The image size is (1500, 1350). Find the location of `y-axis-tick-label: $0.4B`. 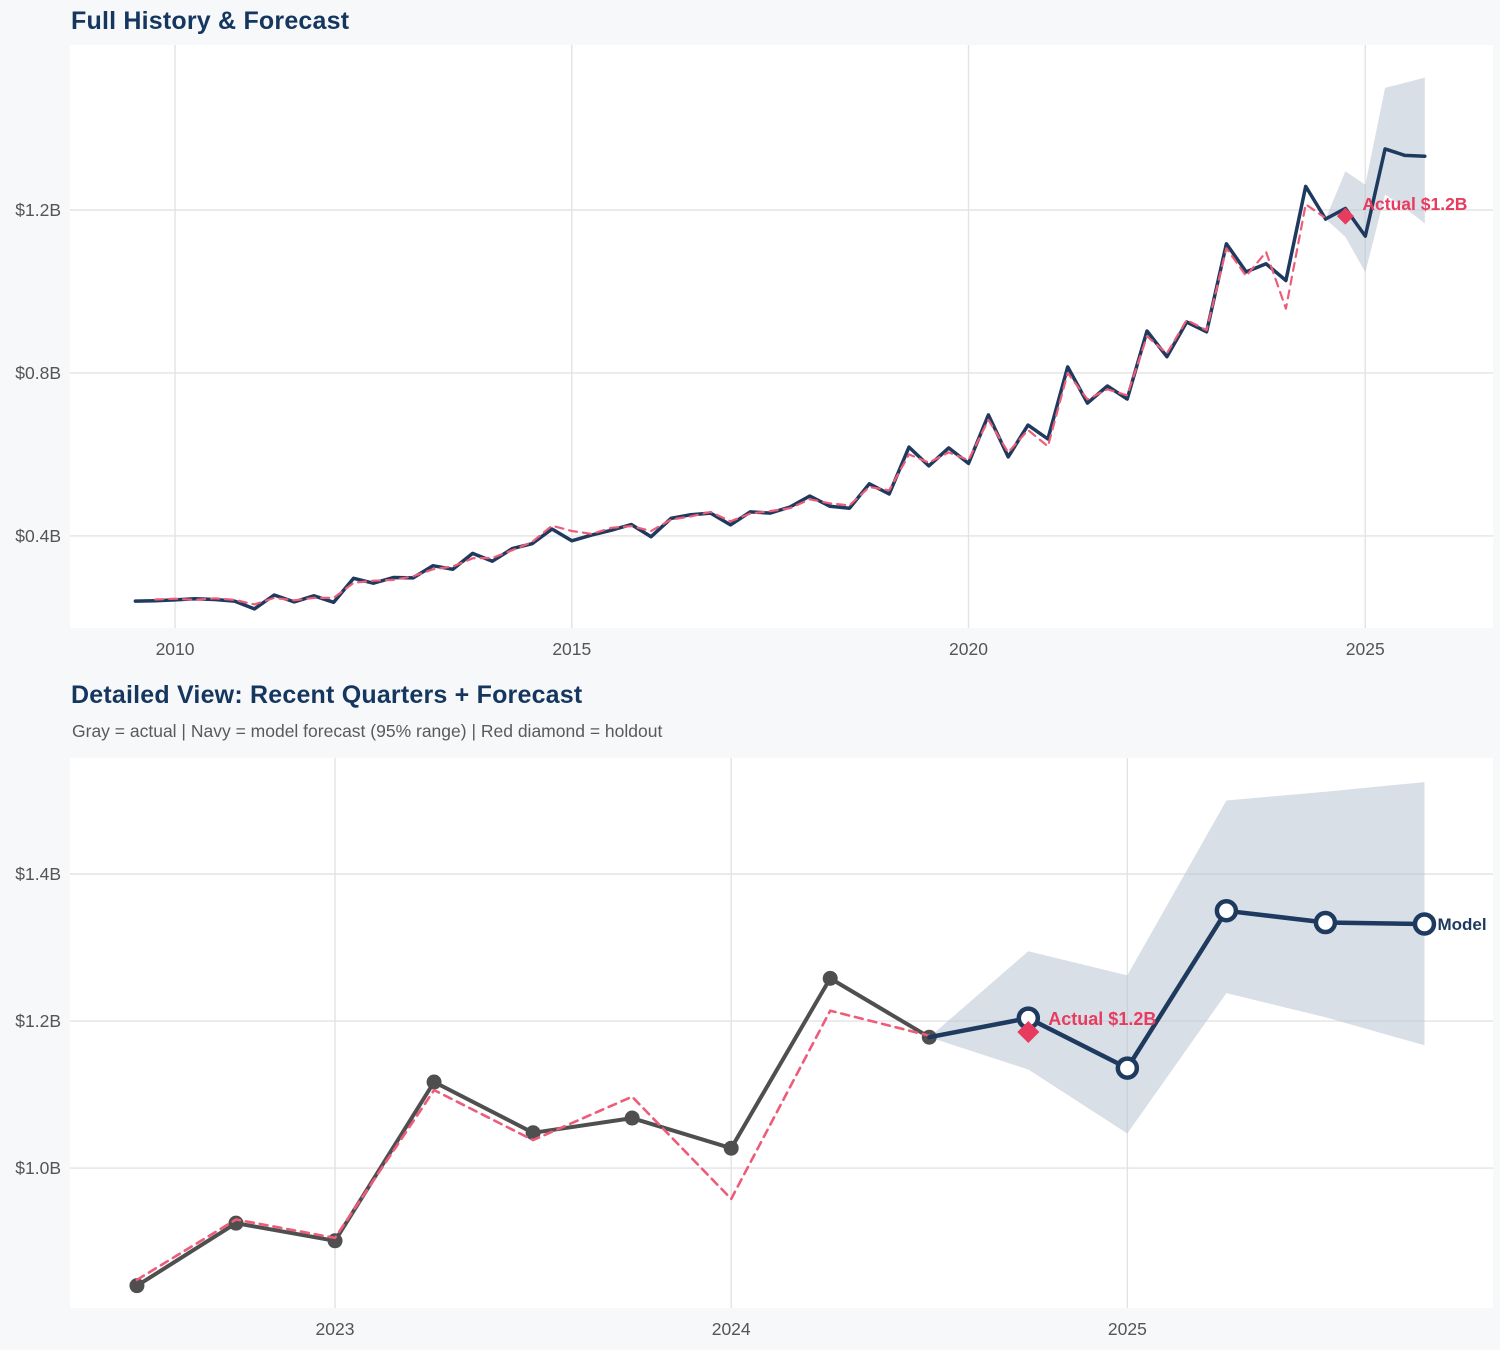

y-axis-tick-label: $0.4B is located at coordinates (38, 536).